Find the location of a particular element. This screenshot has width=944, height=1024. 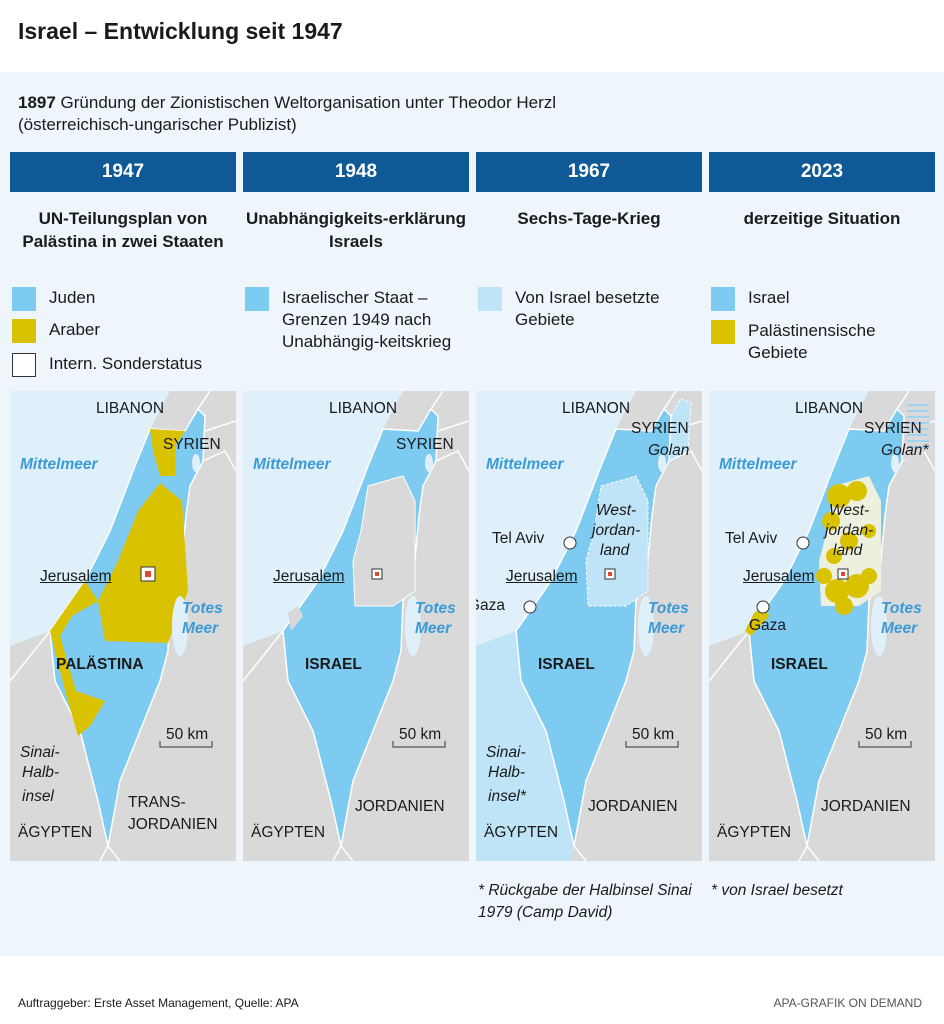

column-1967: 1967 Sechs-Tage-Krieg is located at coordinates (589, 219).